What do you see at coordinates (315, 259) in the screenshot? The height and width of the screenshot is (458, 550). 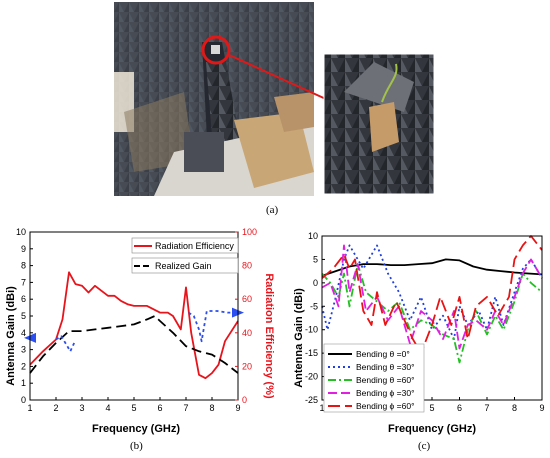 I see `c-y-tick-label: 5` at bounding box center [315, 259].